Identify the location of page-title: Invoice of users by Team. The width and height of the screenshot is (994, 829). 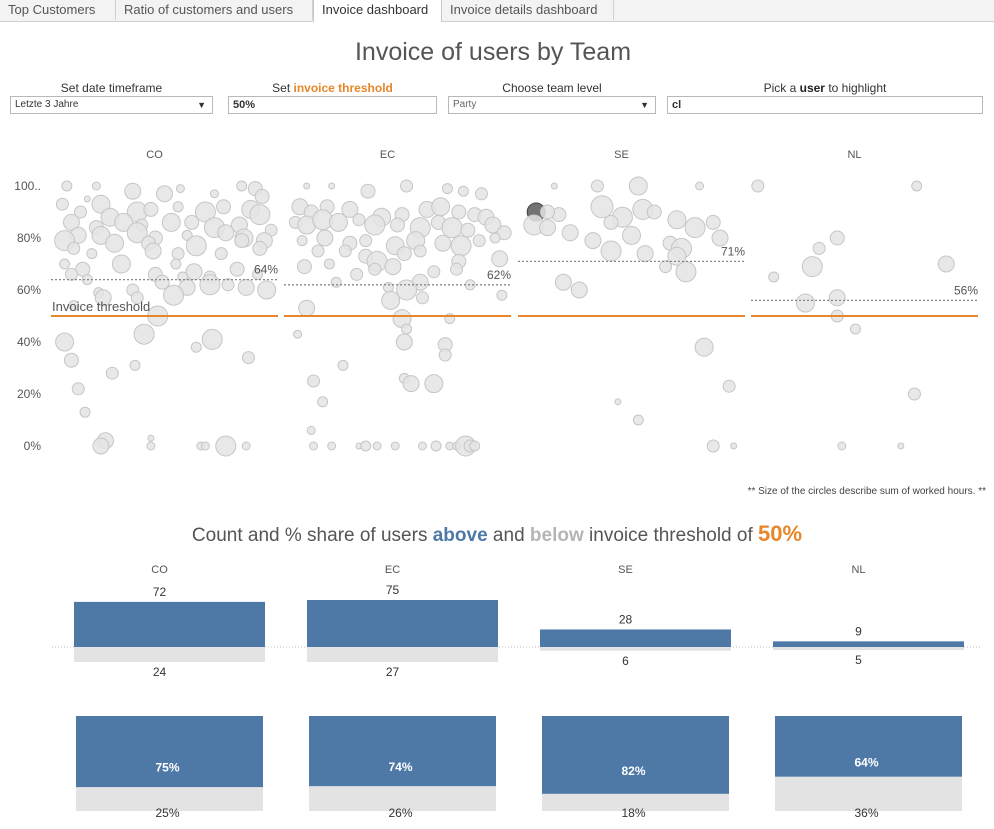
(493, 52).